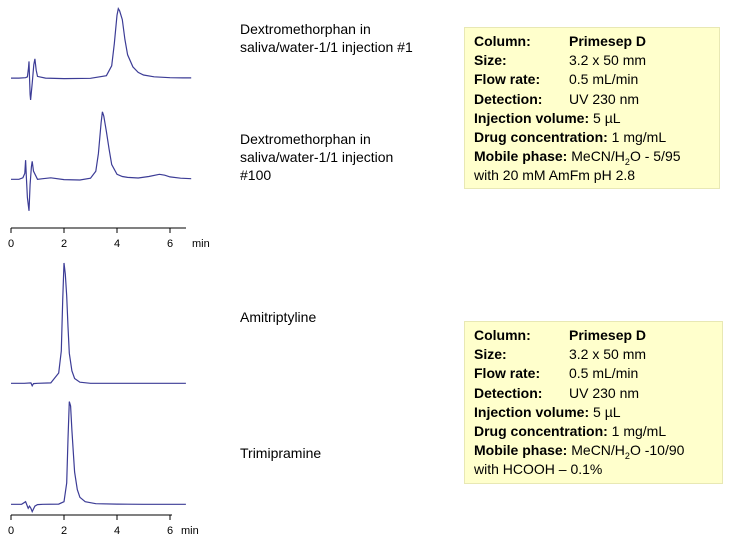 The width and height of the screenshot is (734, 544). Describe the element at coordinates (64, 531) in the screenshot. I see `x-tick-label-1-1: 2` at that location.